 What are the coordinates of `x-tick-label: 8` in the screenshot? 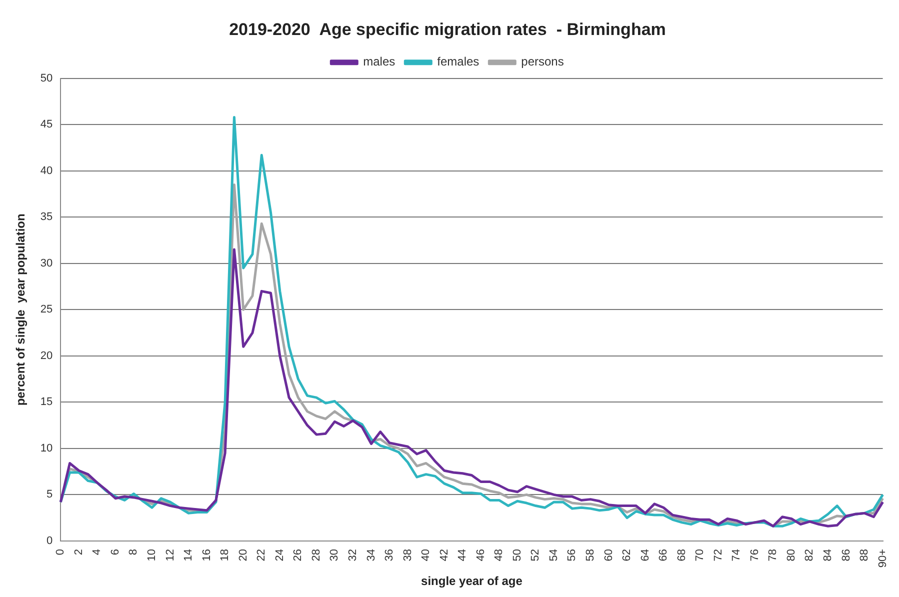 It's located at (134, 552).